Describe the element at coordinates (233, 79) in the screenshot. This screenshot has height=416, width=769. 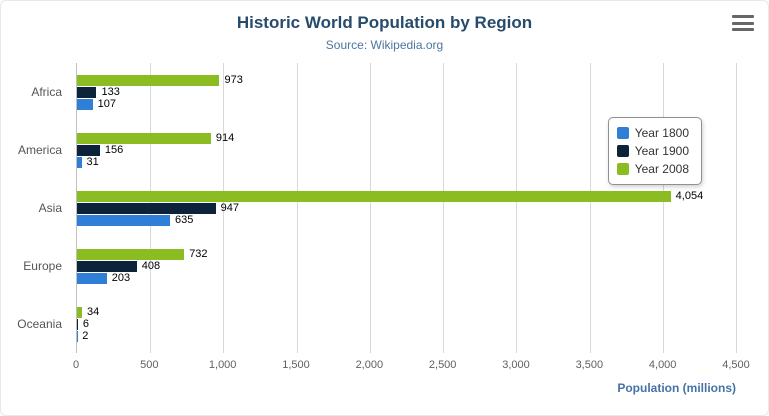
I see `bar-value-label: 973` at that location.